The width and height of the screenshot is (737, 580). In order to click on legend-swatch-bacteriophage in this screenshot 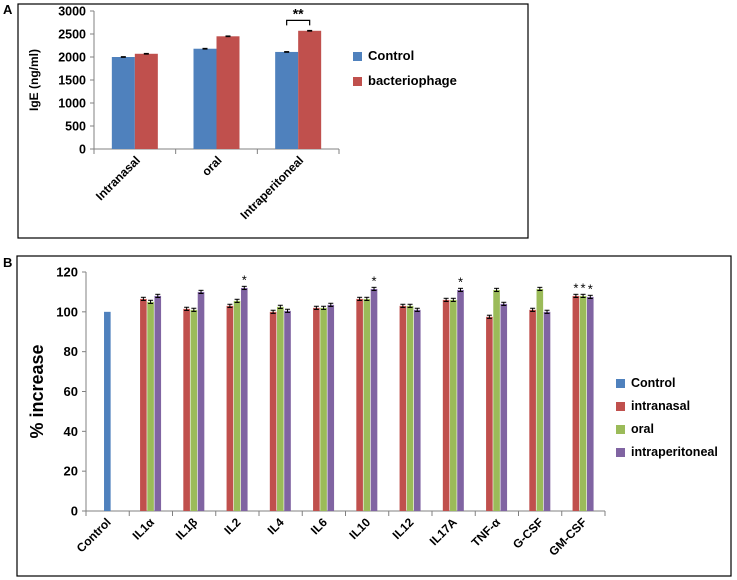, I will do `click(357, 81)`.